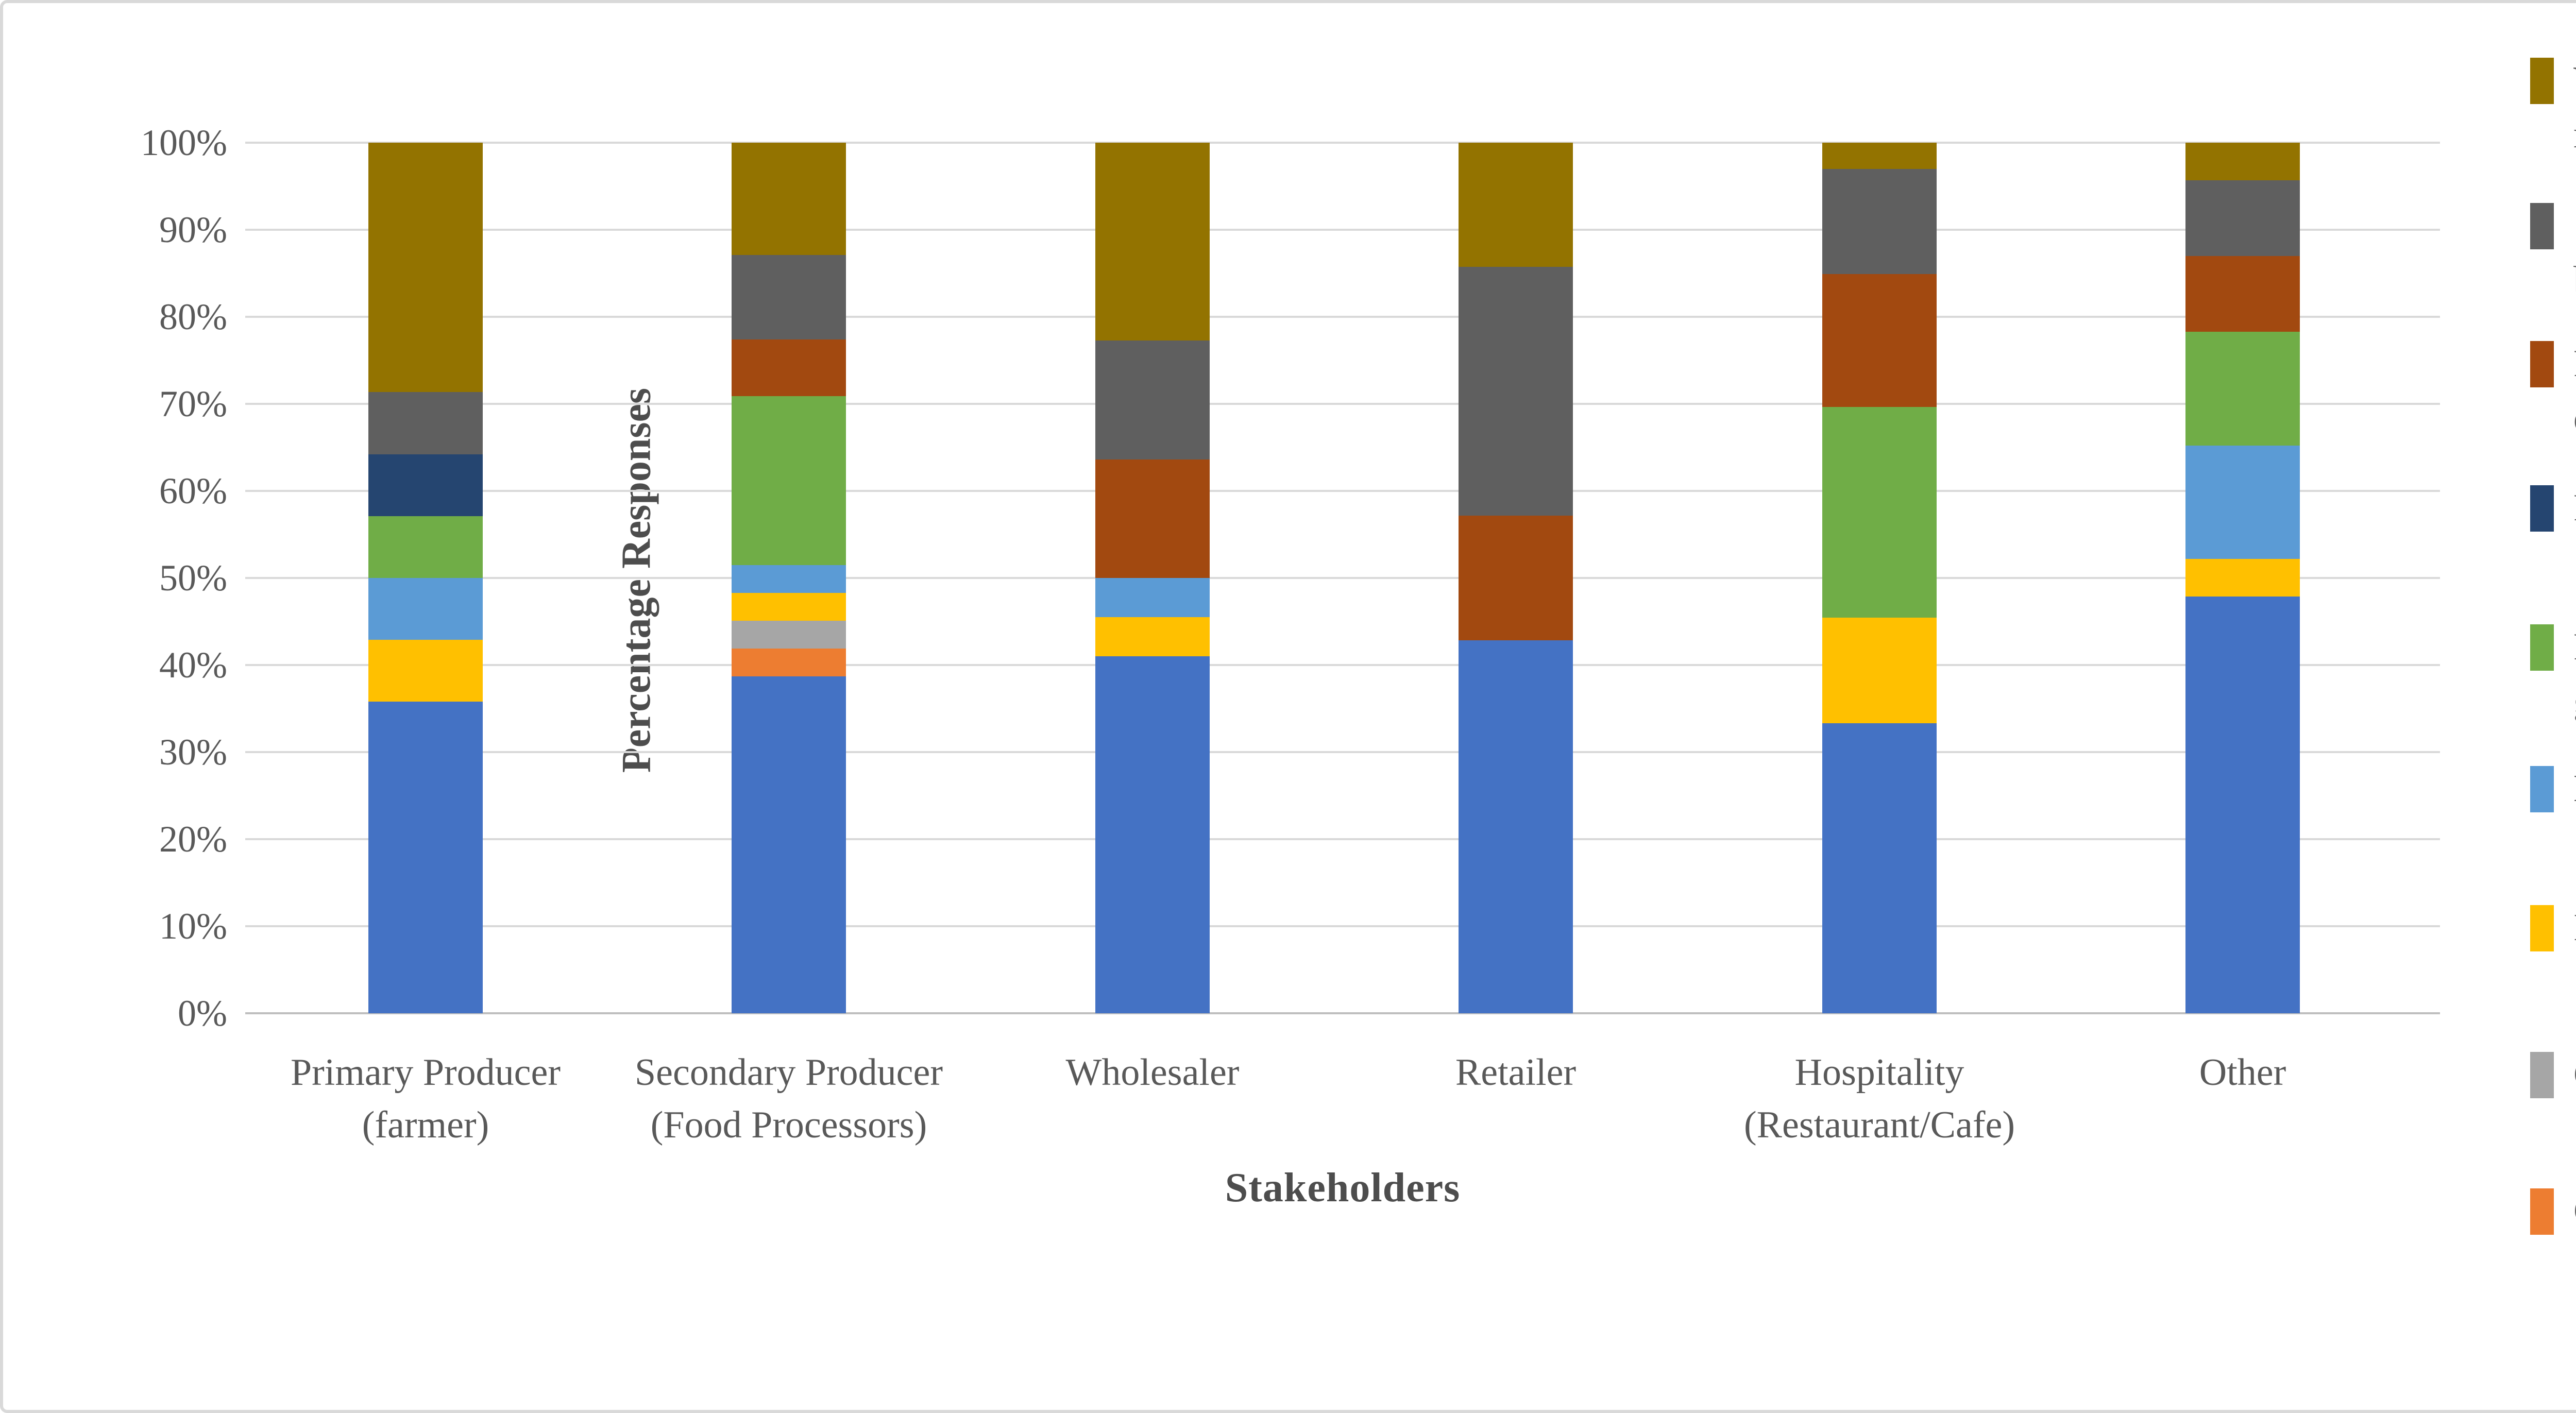 The image size is (2576, 1413). Describe the element at coordinates (636, 580) in the screenshot. I see `y-axis-title: Percentage Responses` at that location.